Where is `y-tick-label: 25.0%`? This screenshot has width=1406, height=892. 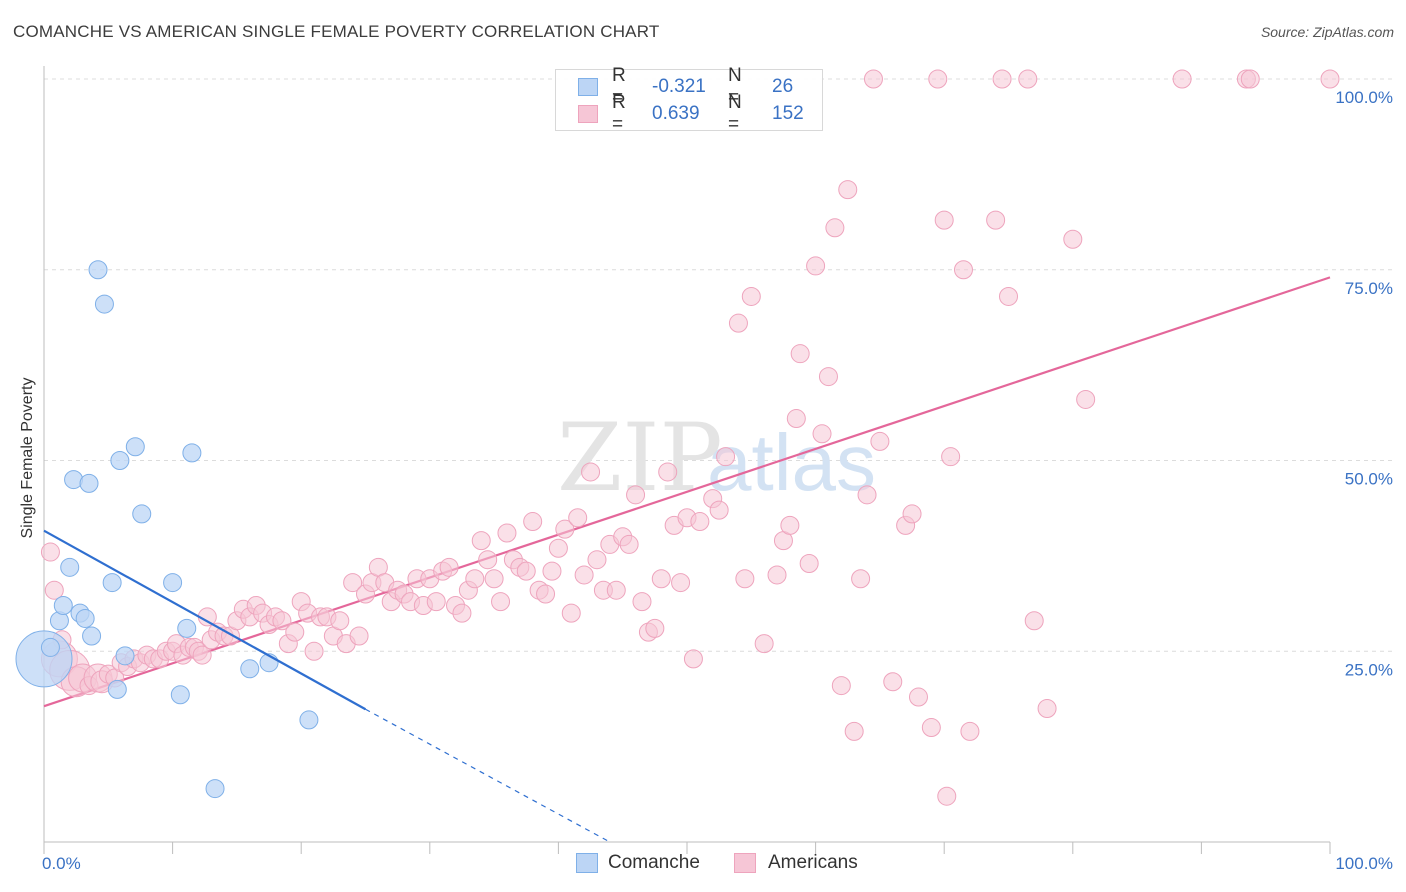
y-tick-label: 25.0% is located at coordinates (1369, 669).